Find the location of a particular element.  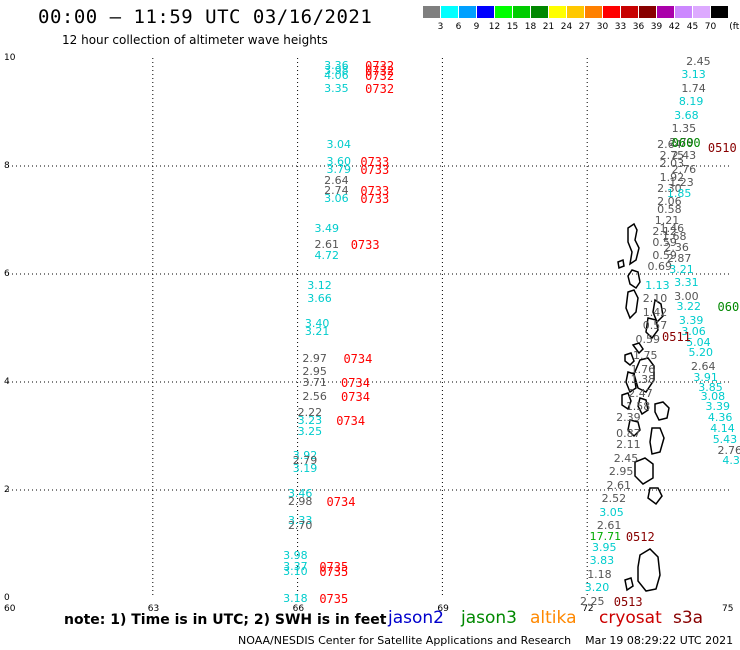

generated-time: Mar 19 08:29:22 UTC 2021 is located at coordinates (659, 640).